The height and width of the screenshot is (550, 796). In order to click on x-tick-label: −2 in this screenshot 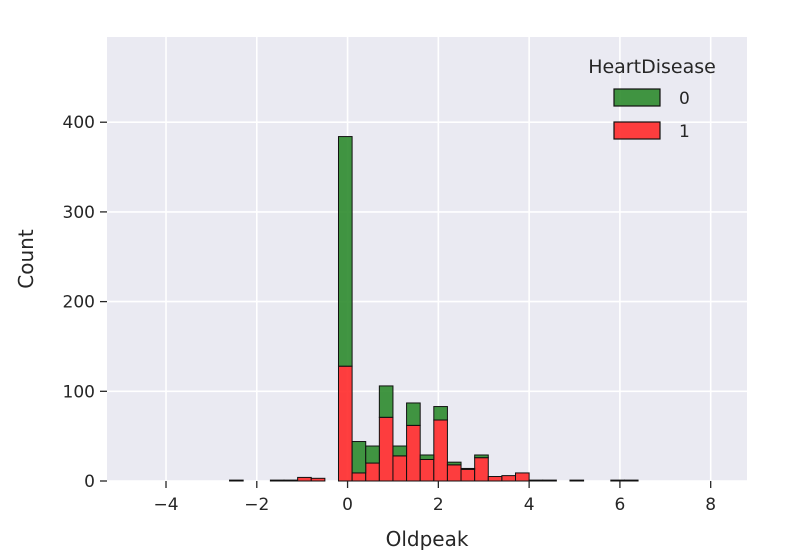, I will do `click(256, 505)`.